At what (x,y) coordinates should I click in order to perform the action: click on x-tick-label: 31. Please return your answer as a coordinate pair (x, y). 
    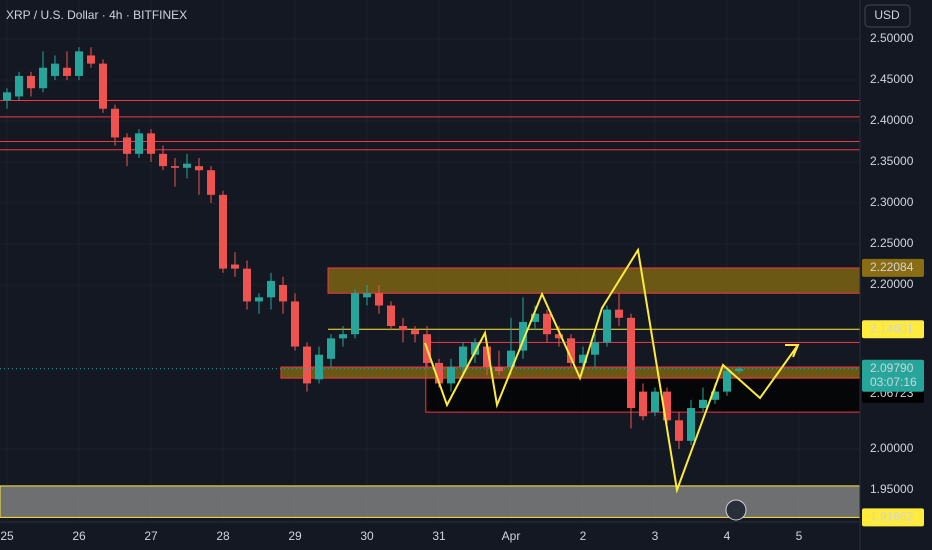
    Looking at the image, I should click on (439, 536).